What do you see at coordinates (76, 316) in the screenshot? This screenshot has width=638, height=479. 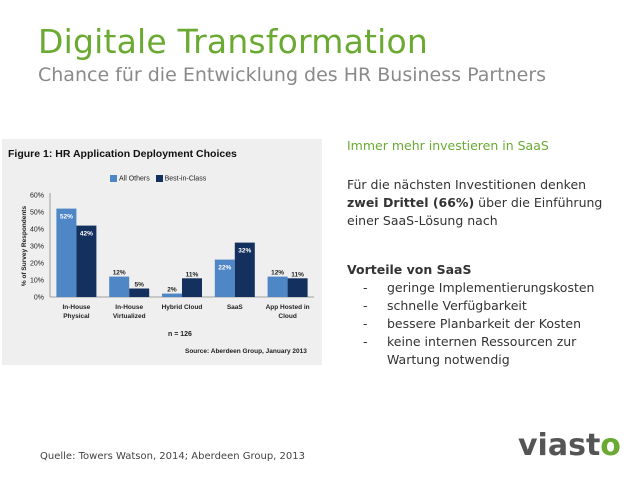 I see `x-tick-label: Physical` at bounding box center [76, 316].